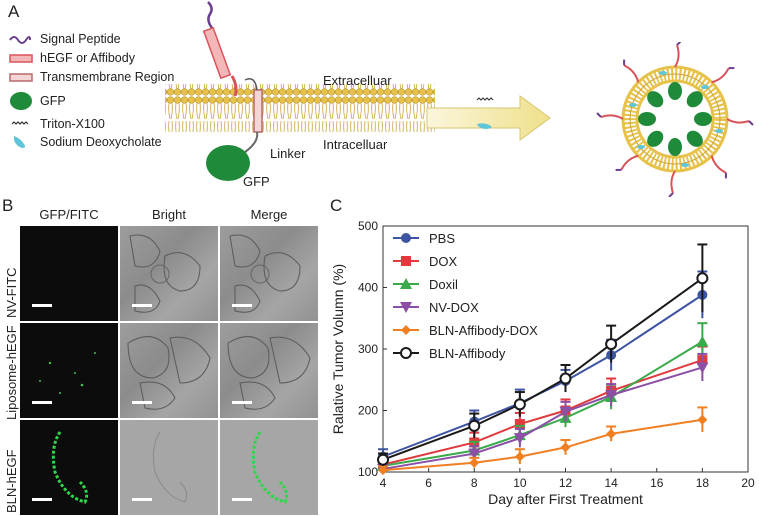 The width and height of the screenshot is (759, 516). What do you see at coordinates (69, 370) in the screenshot?
I see `micro-lipo-gfp` at bounding box center [69, 370].